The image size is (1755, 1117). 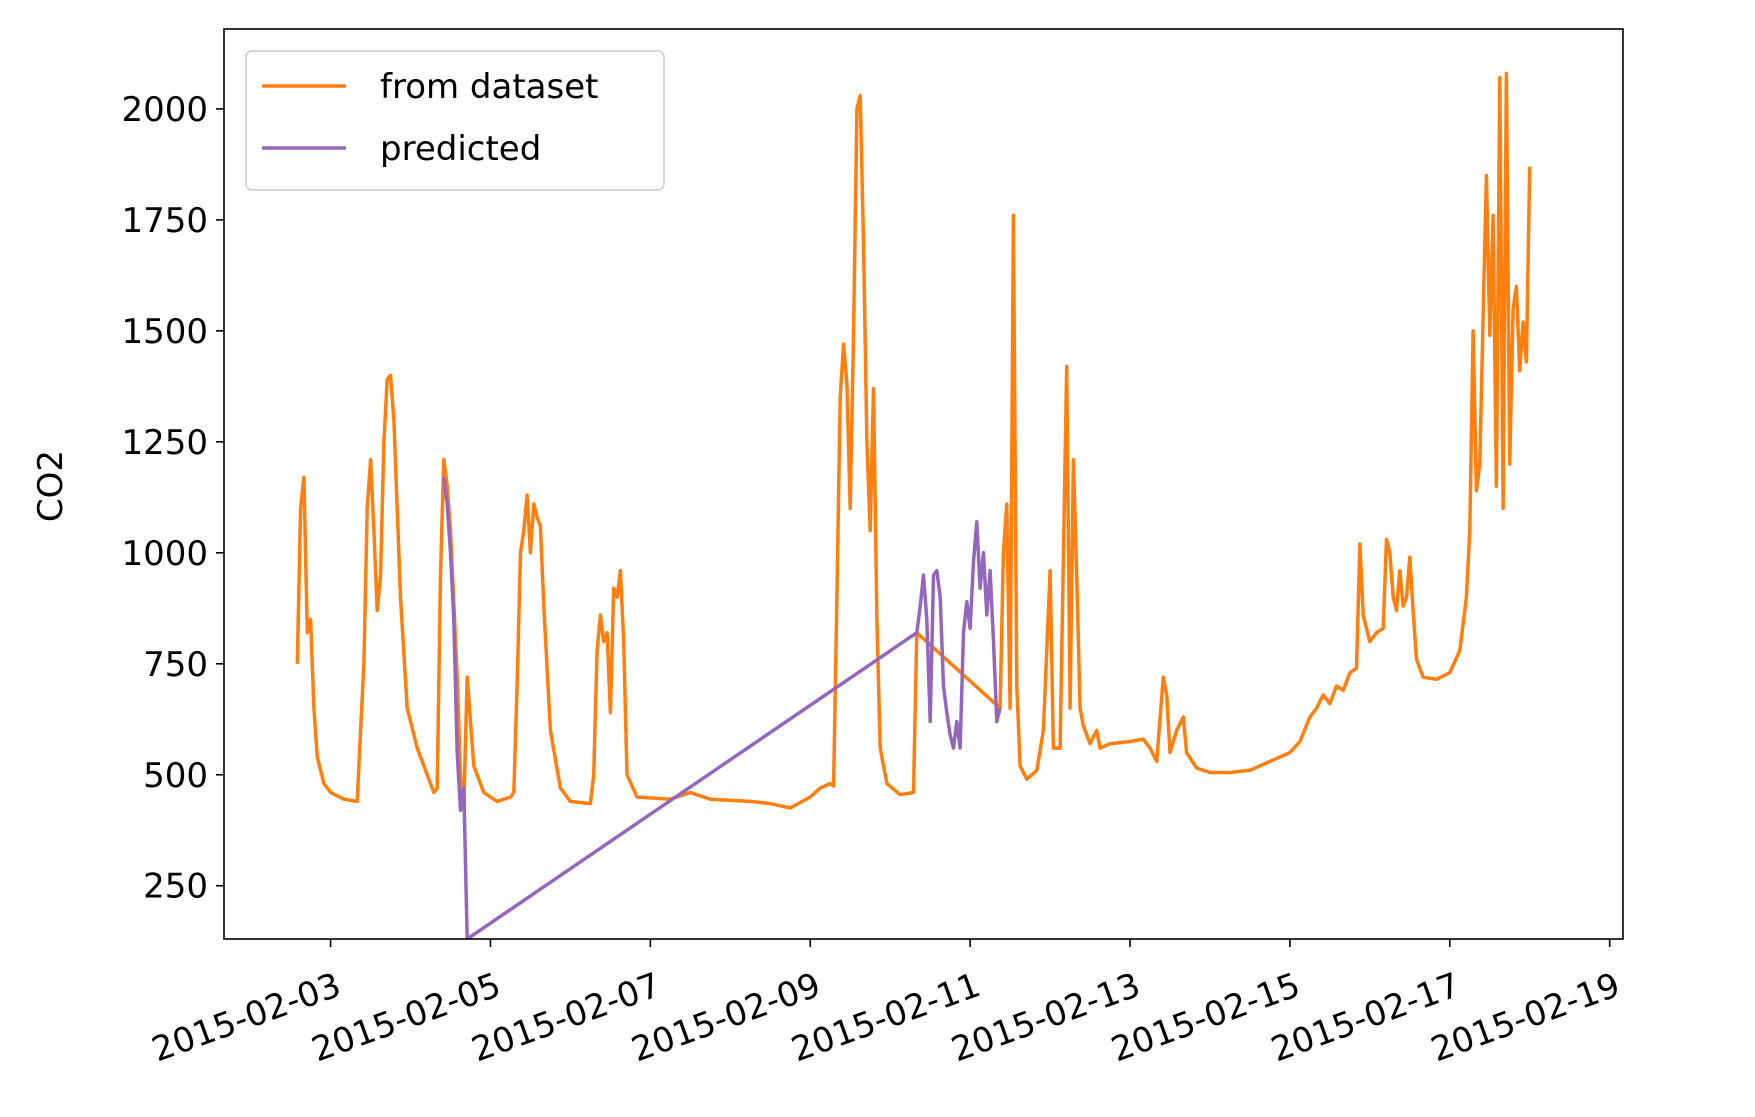 I want to click on legend: from dataset predicted, so click(x=455, y=120).